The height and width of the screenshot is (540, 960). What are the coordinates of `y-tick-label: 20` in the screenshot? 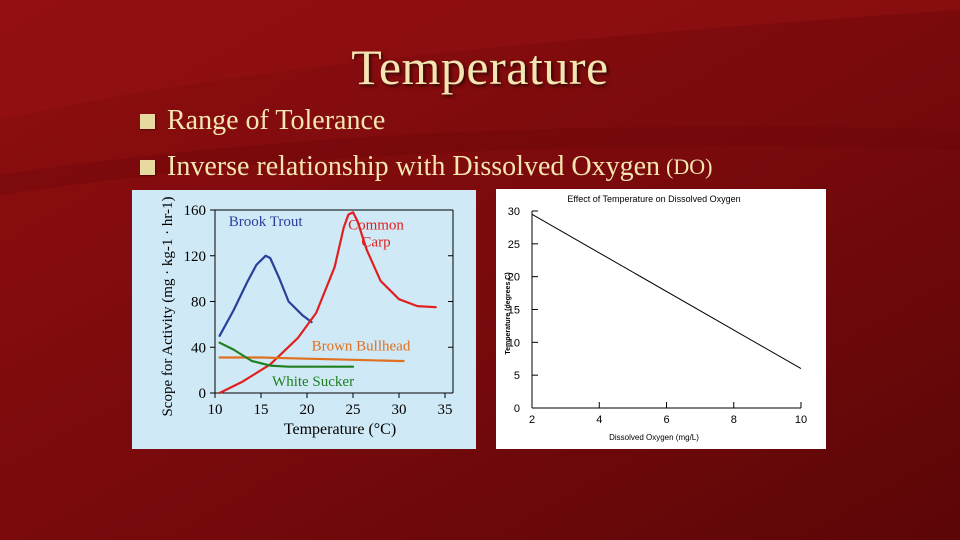 It's located at (514, 278).